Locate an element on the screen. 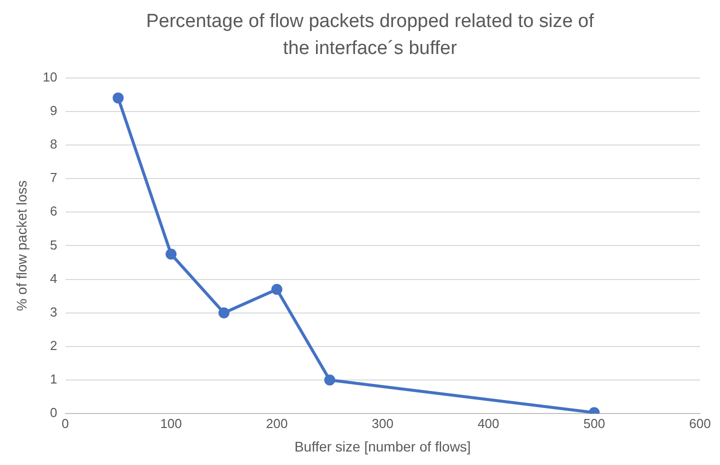 Image resolution: width=720 pixels, height=465 pixels. y-tick-label: 4 is located at coordinates (54, 278).